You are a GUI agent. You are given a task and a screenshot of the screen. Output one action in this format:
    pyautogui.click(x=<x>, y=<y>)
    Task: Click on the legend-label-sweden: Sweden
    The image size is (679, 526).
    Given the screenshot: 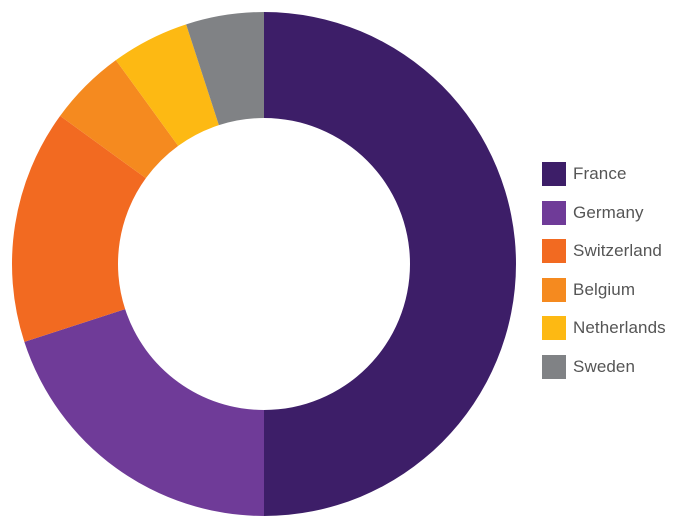 What is the action you would take?
    pyautogui.click(x=604, y=366)
    